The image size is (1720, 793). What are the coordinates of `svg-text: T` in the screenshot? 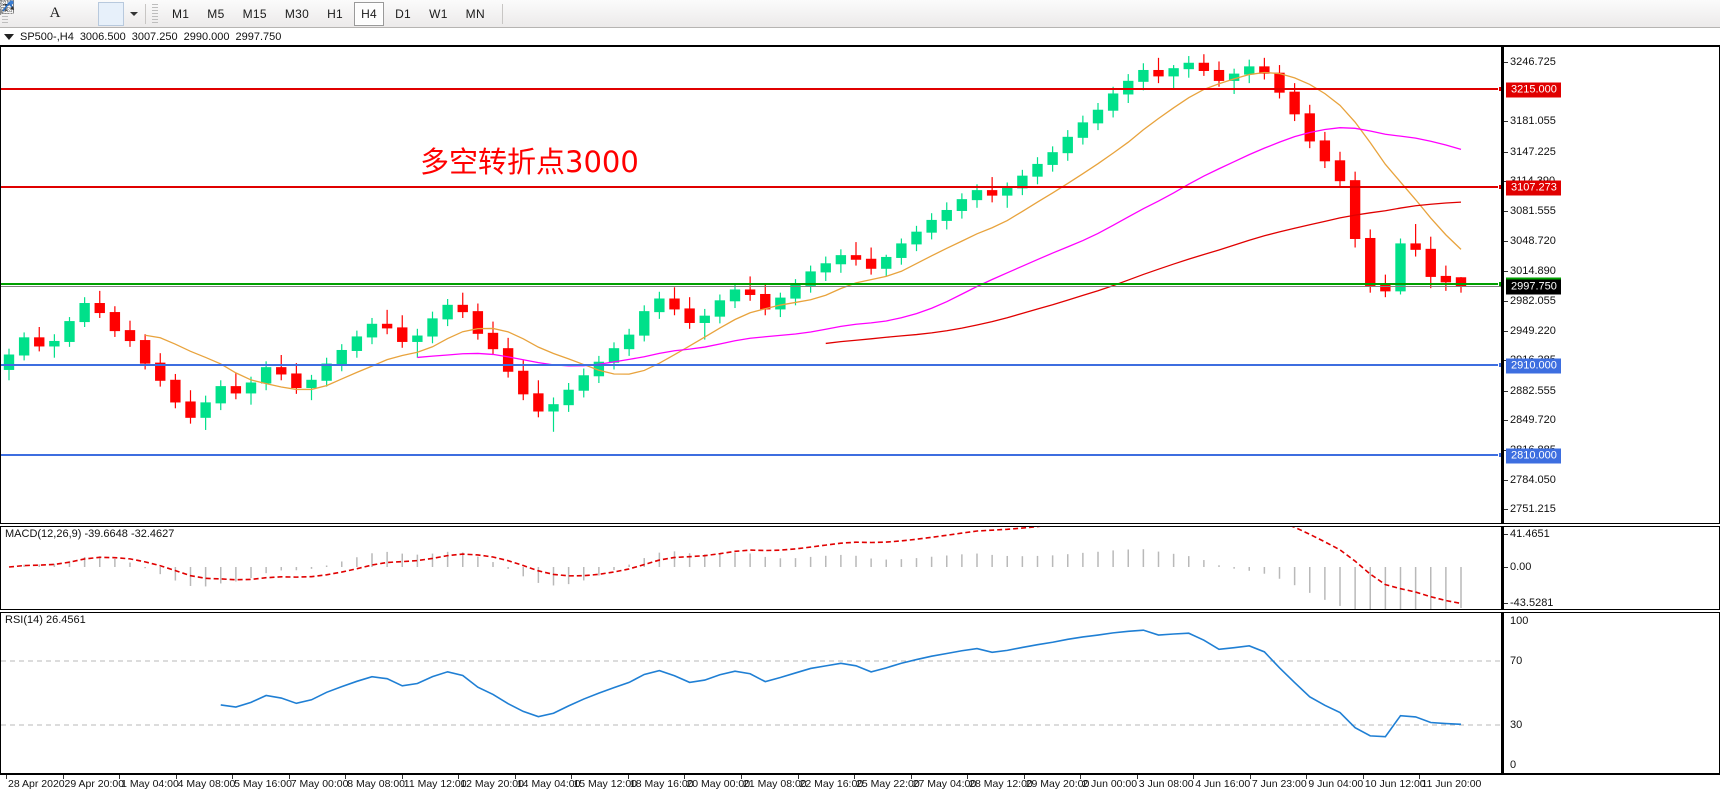 It's located at (6, 8).